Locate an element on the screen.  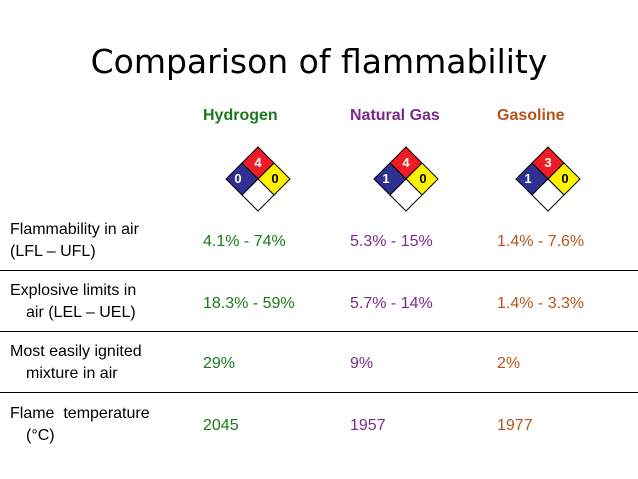
column-header-hydrogen: Hydrogen is located at coordinates (240, 115).